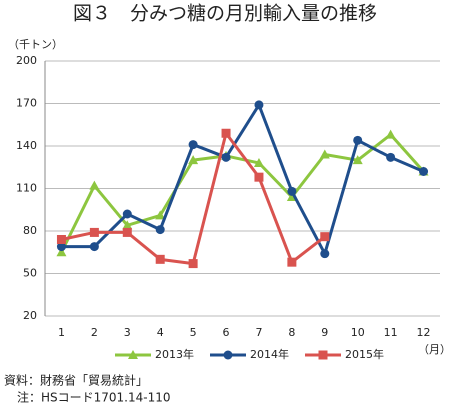 The height and width of the screenshot is (415, 450). What do you see at coordinates (160, 332) in the screenshot?
I see `x-tick-label: 4` at bounding box center [160, 332].